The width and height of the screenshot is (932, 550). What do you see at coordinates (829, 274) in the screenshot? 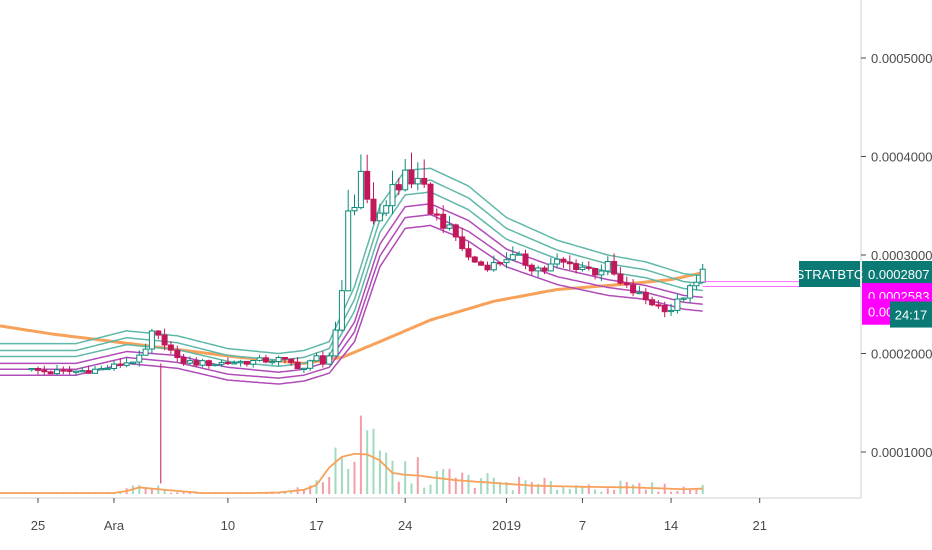
I see `symbol-tag: STRATBTC` at bounding box center [829, 274].